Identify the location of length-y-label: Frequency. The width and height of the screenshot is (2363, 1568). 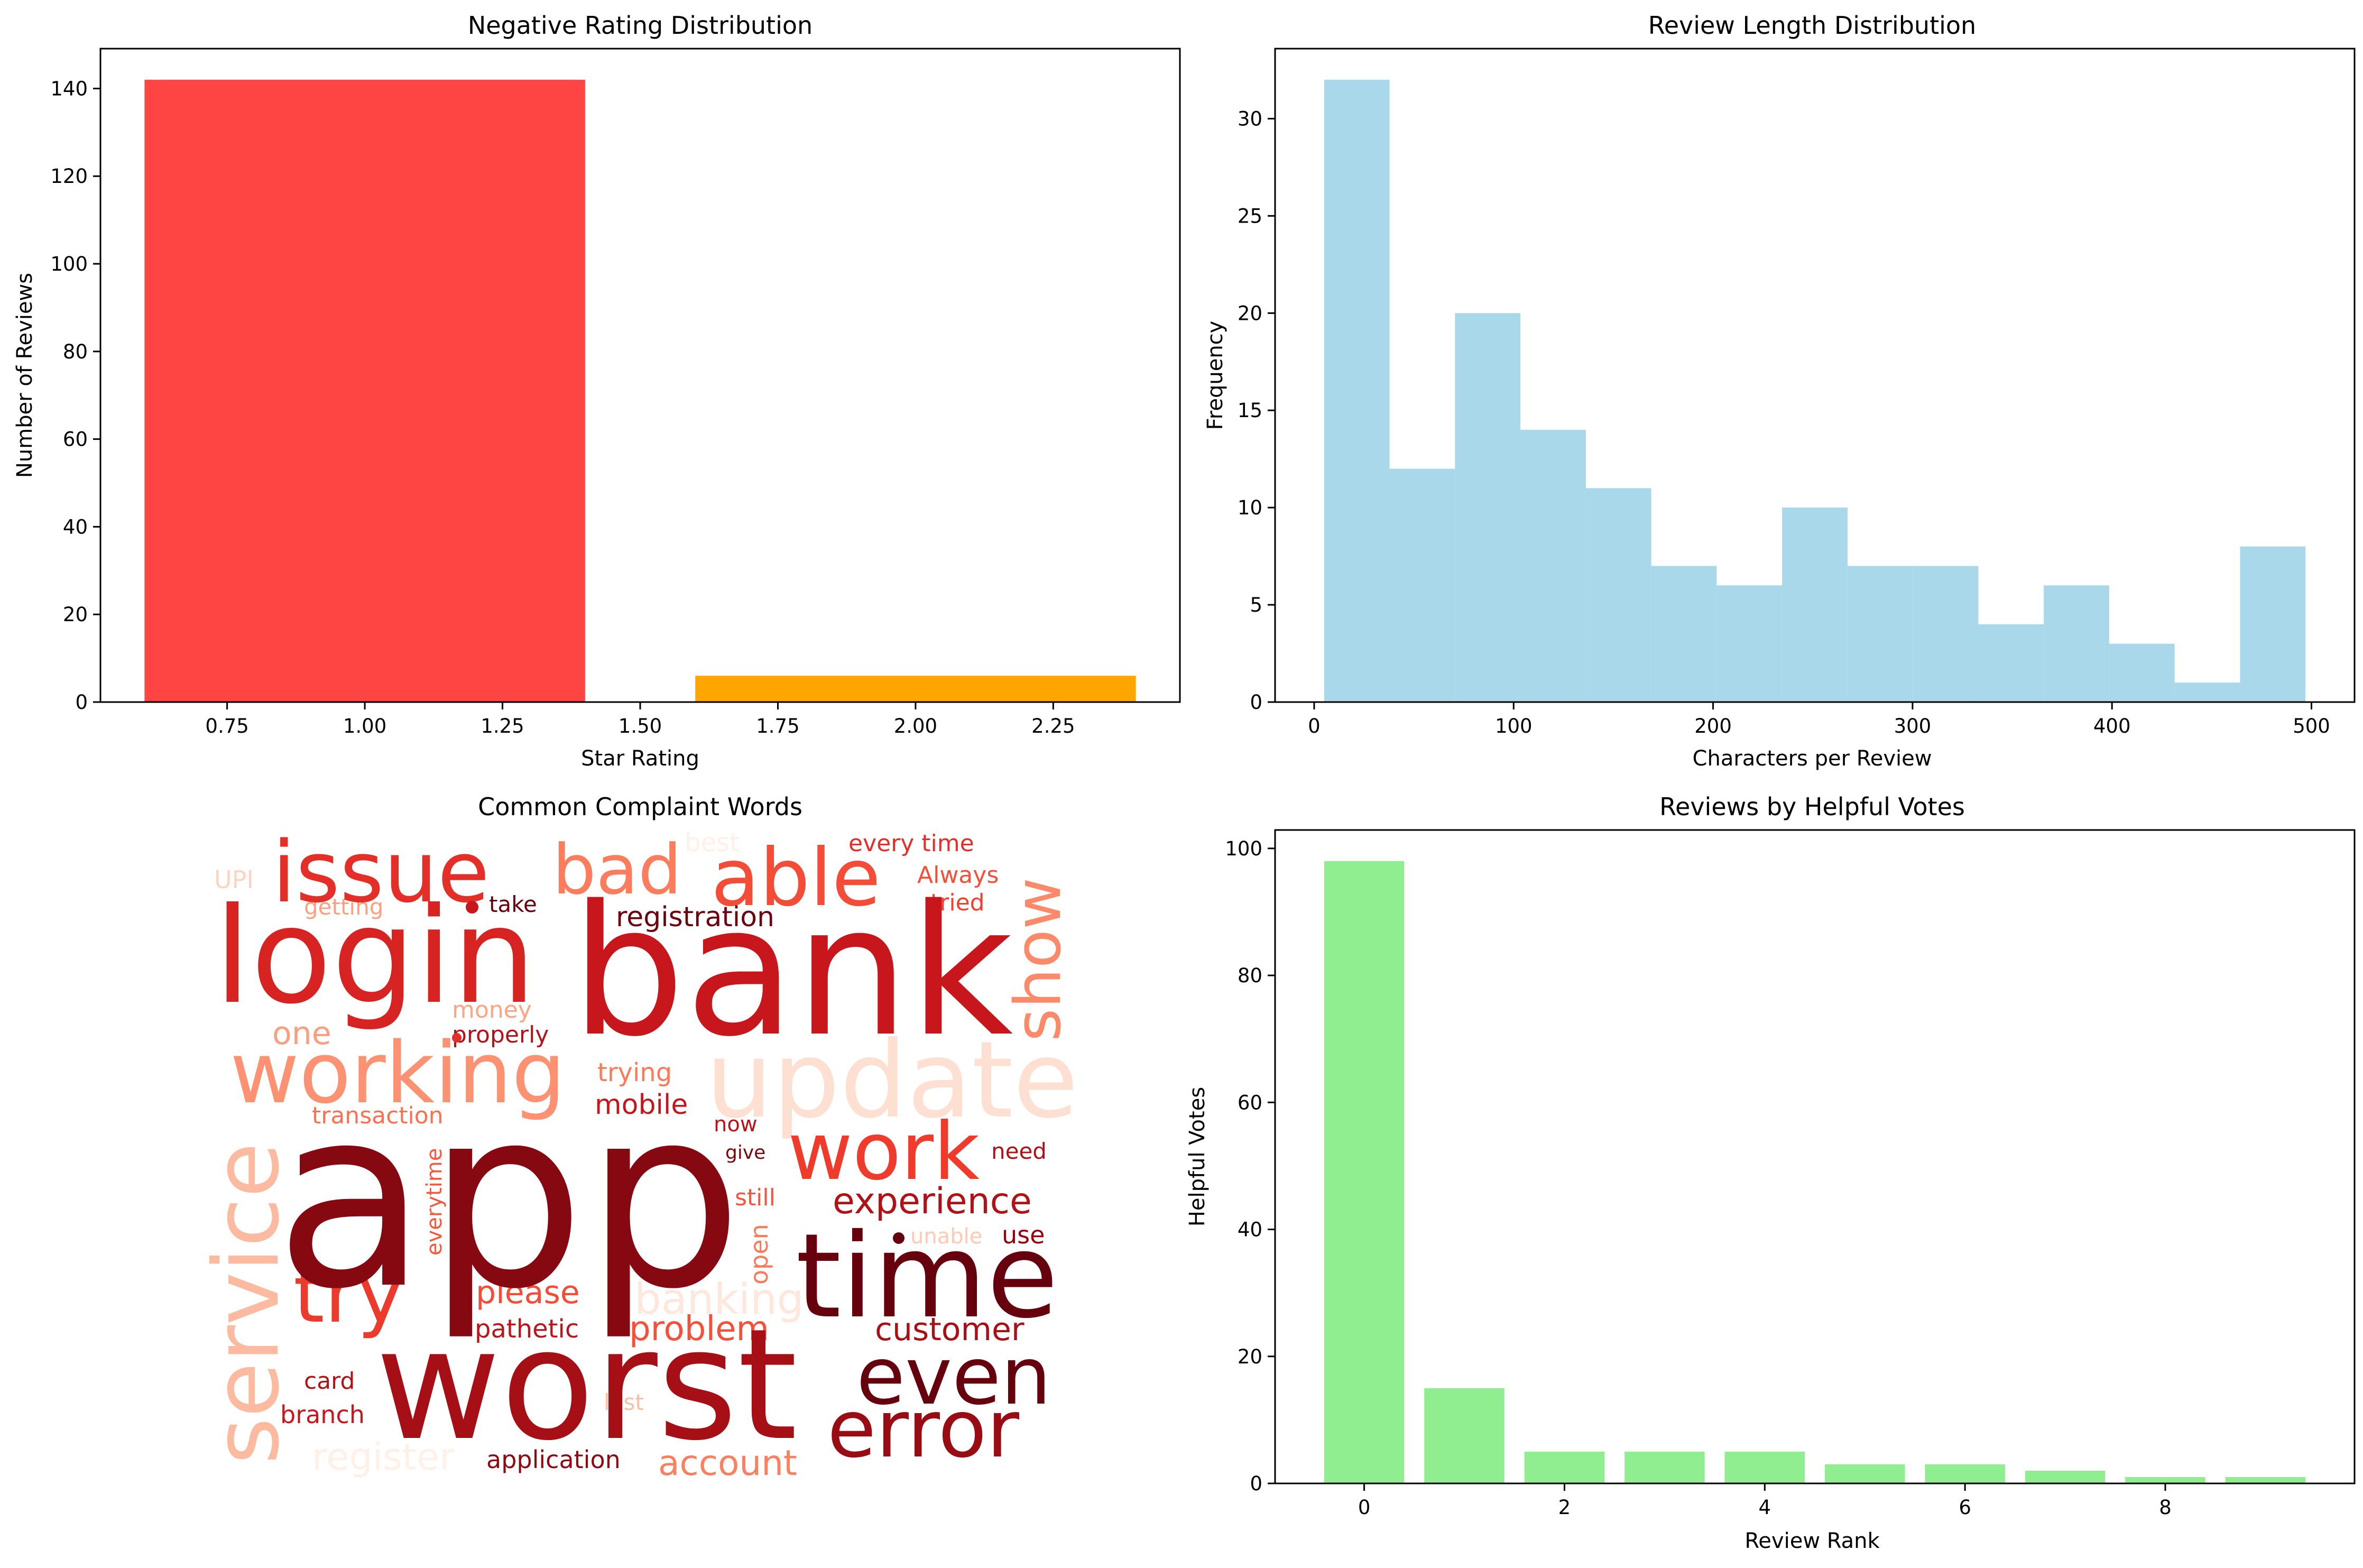
(1215, 375).